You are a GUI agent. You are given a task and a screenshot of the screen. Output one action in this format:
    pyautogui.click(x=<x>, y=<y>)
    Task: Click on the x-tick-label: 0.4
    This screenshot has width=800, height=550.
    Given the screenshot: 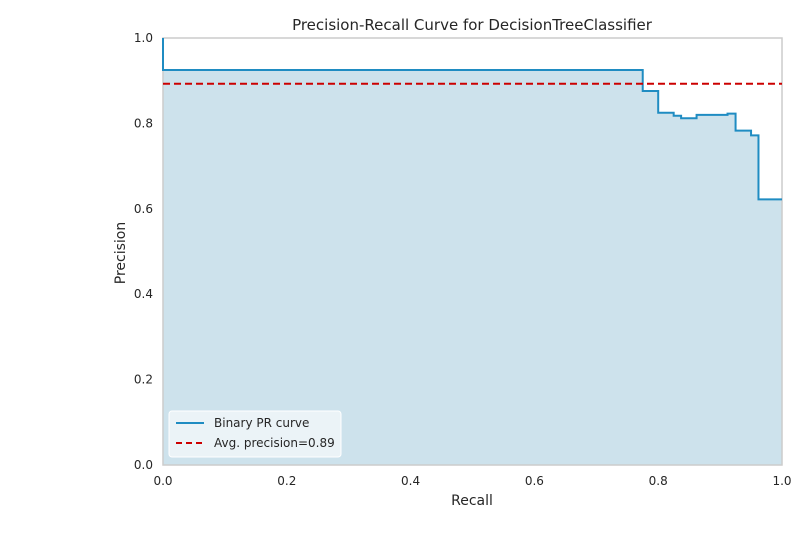 What is the action you would take?
    pyautogui.click(x=410, y=481)
    